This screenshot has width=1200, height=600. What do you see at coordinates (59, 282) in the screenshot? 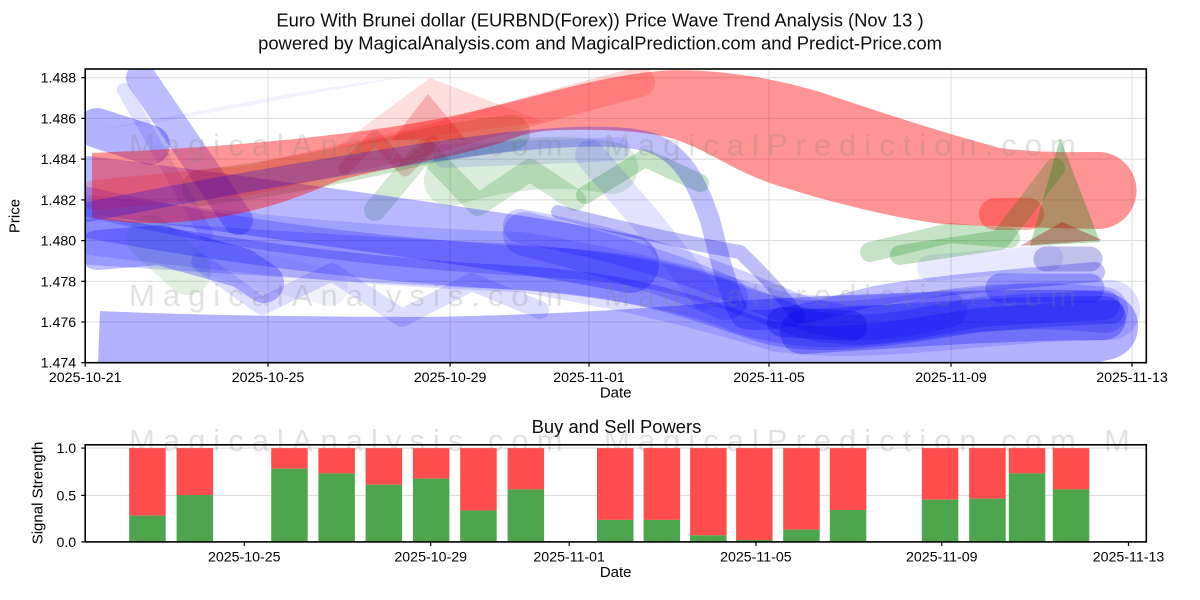
I see `svg-text: 1.478` at bounding box center [59, 282].